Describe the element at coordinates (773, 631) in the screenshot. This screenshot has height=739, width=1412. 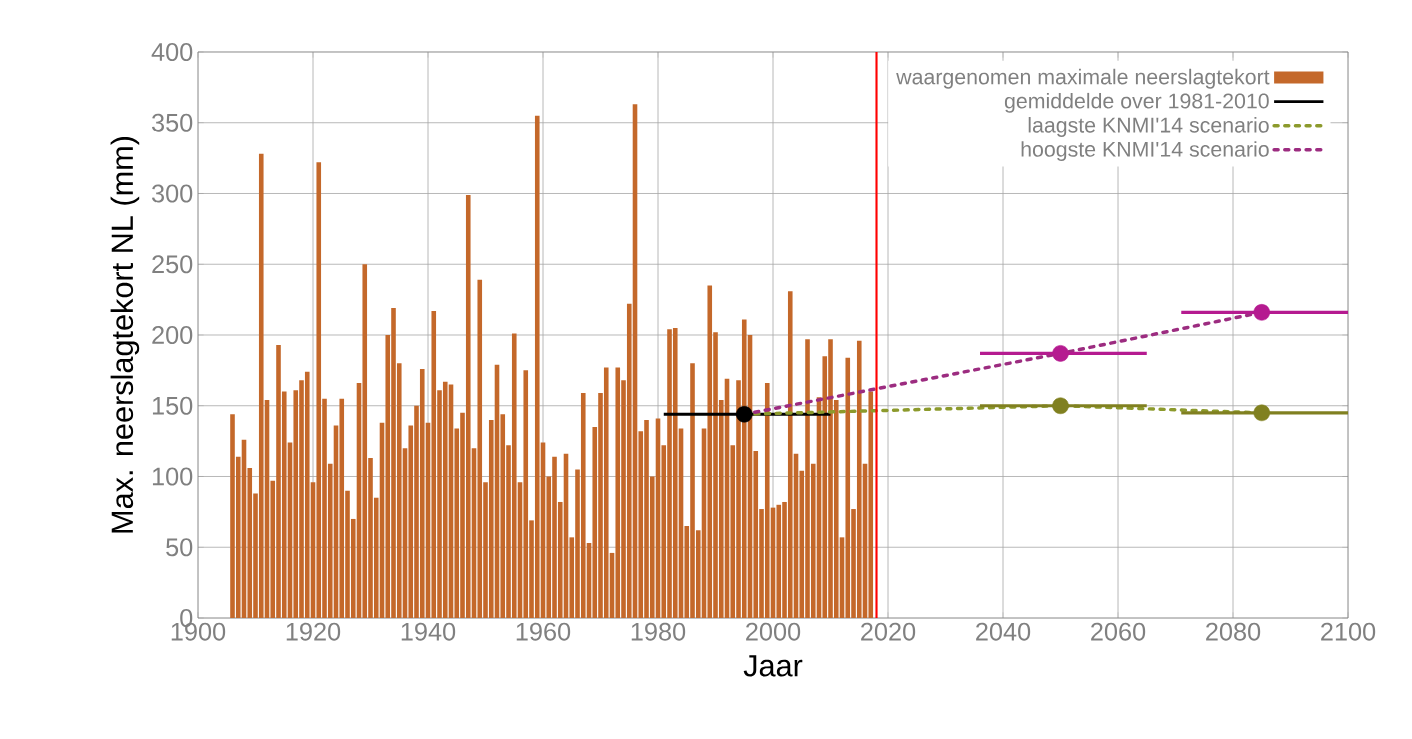
I see `x-tick-label: 2000` at that location.